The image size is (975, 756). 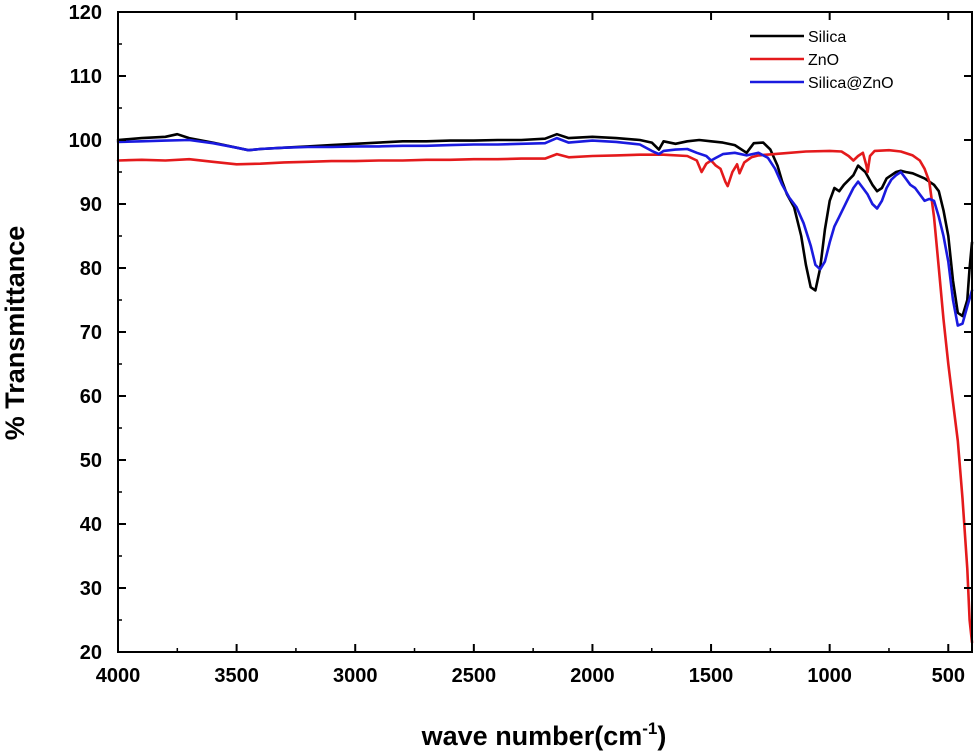 What do you see at coordinates (91, 525) in the screenshot?
I see `y-tick-label: 40` at bounding box center [91, 525].